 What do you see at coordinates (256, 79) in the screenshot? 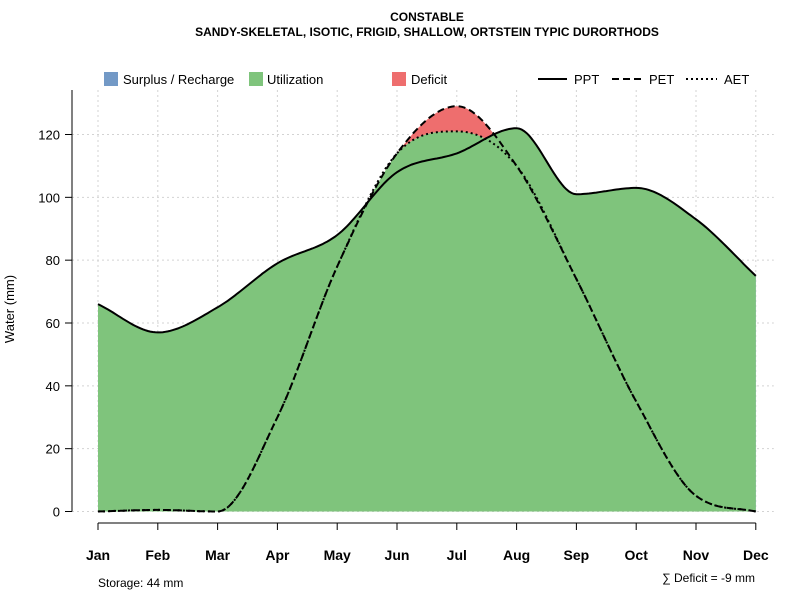
I see `legend-swatch-utilization` at bounding box center [256, 79].